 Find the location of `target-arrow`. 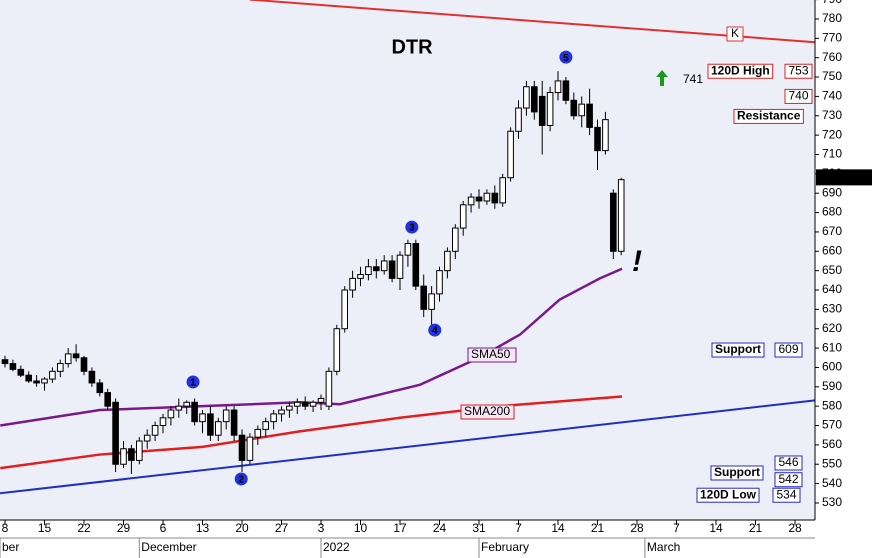

target-arrow is located at coordinates (662, 78).